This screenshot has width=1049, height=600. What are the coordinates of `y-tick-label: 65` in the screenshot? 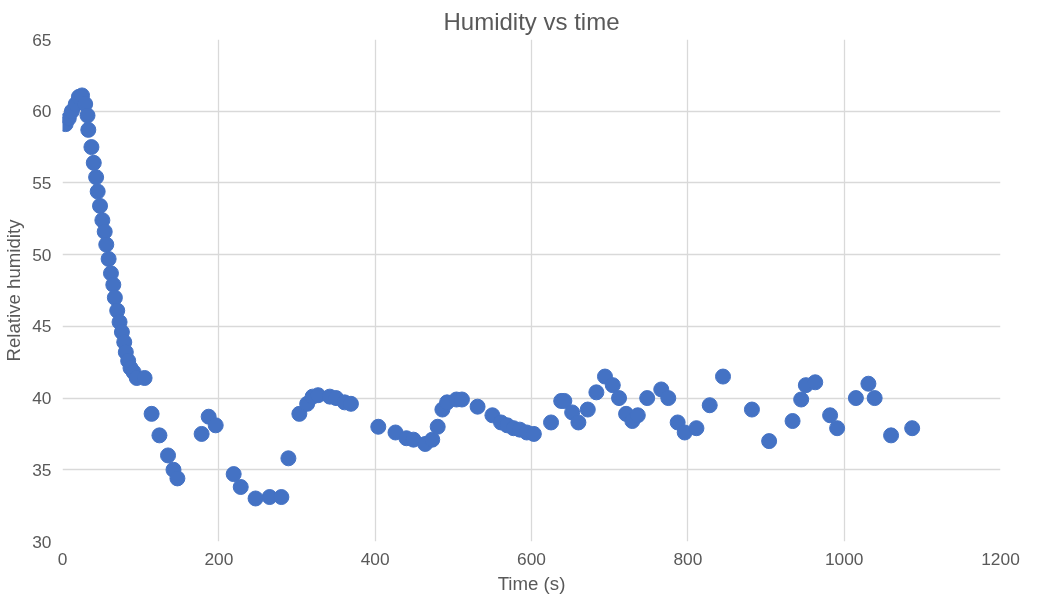 It's located at (42, 39).